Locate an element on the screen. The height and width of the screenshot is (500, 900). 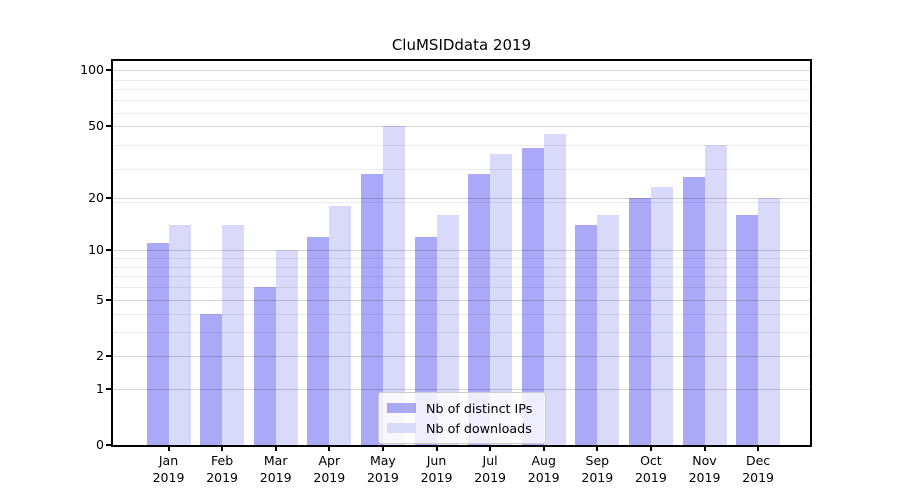
bar-ips-feb is located at coordinates (211, 379).